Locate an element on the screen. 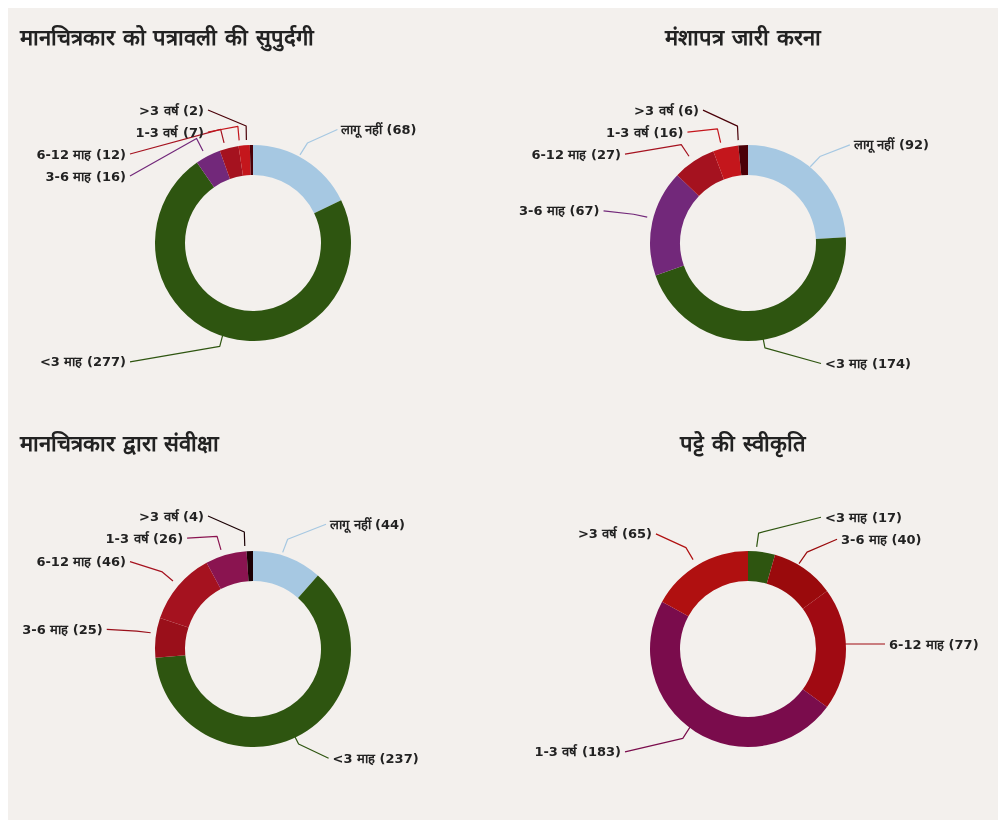 The height and width of the screenshot is (830, 1007). data-label: (17) is located at coordinates (887, 517).